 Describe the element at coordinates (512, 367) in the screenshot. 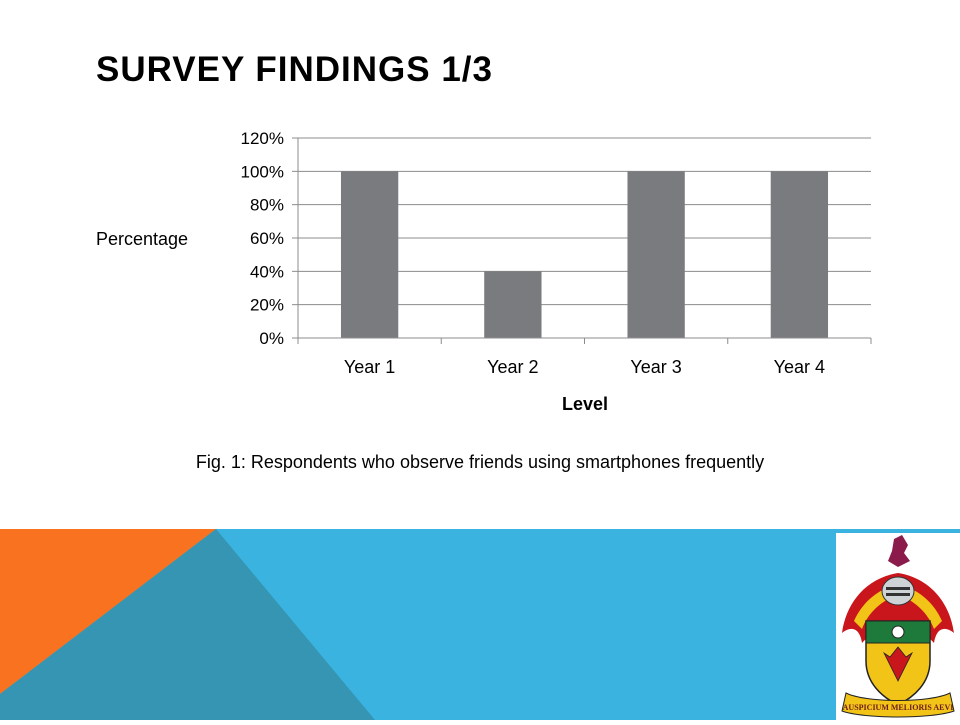

I see `x-tick-label: Year 2` at that location.